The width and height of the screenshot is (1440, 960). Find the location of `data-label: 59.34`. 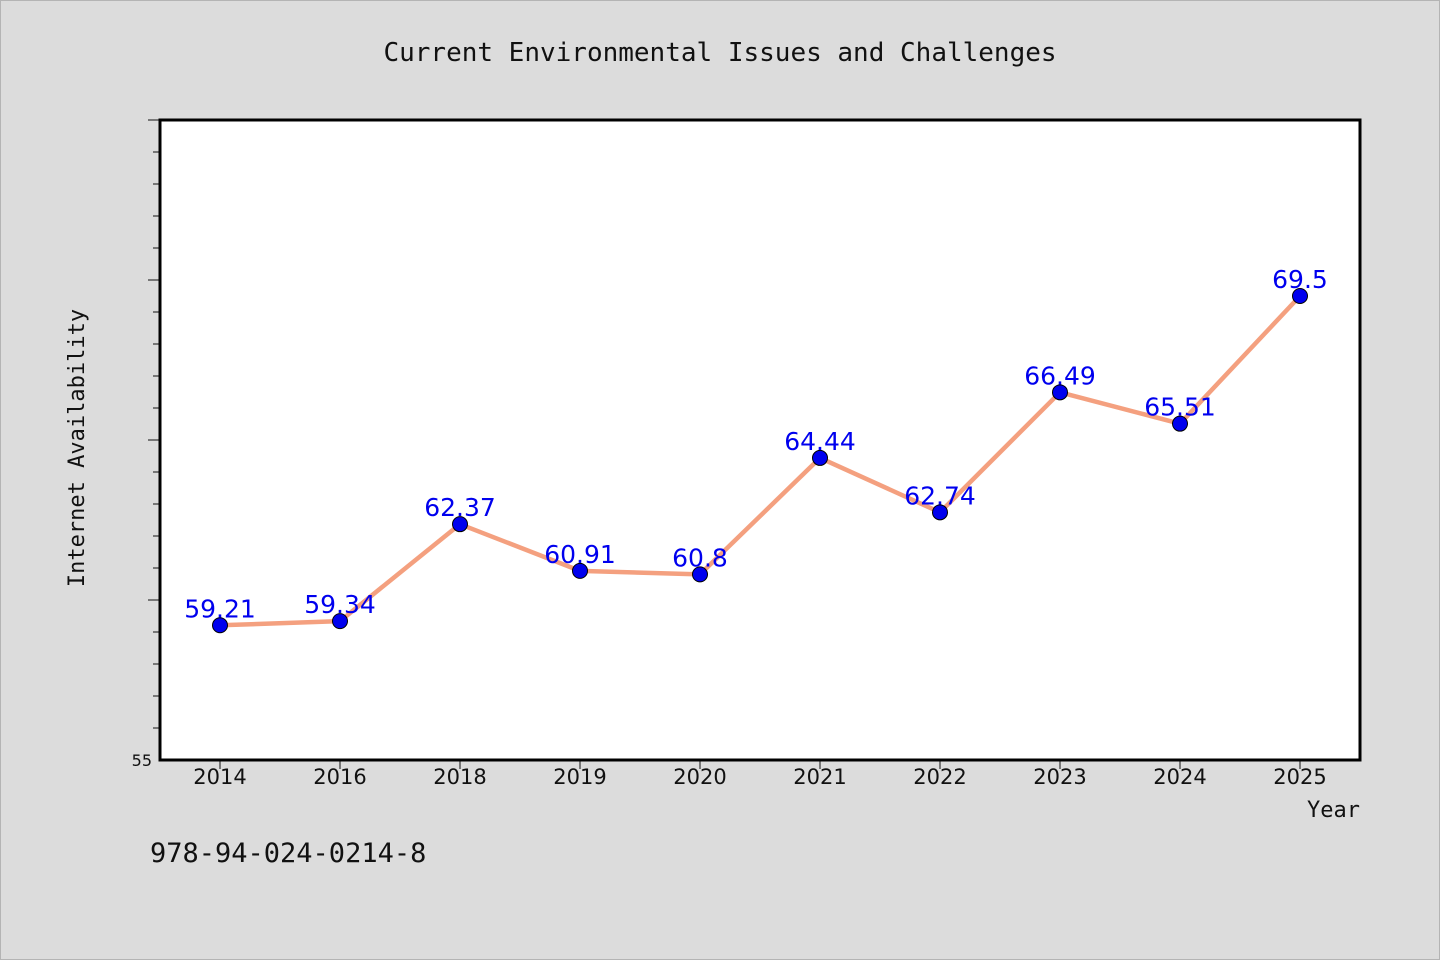

data-label: 59.34 is located at coordinates (340, 604).